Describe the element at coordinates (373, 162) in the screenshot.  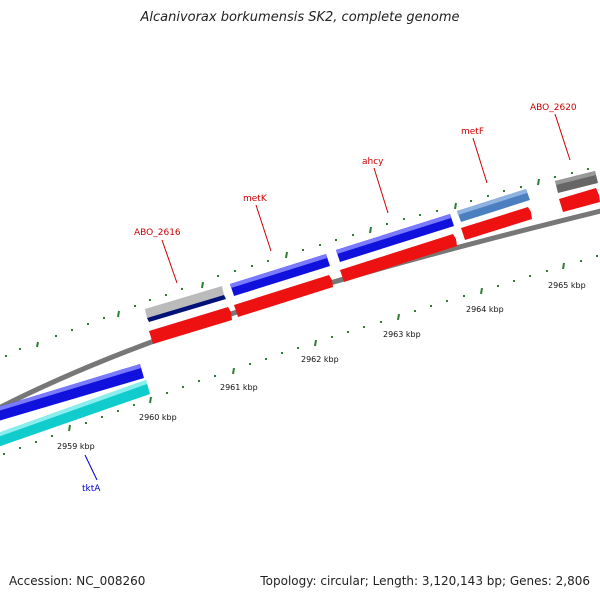
I see `gene-label-ahcy: ahcy` at that location.